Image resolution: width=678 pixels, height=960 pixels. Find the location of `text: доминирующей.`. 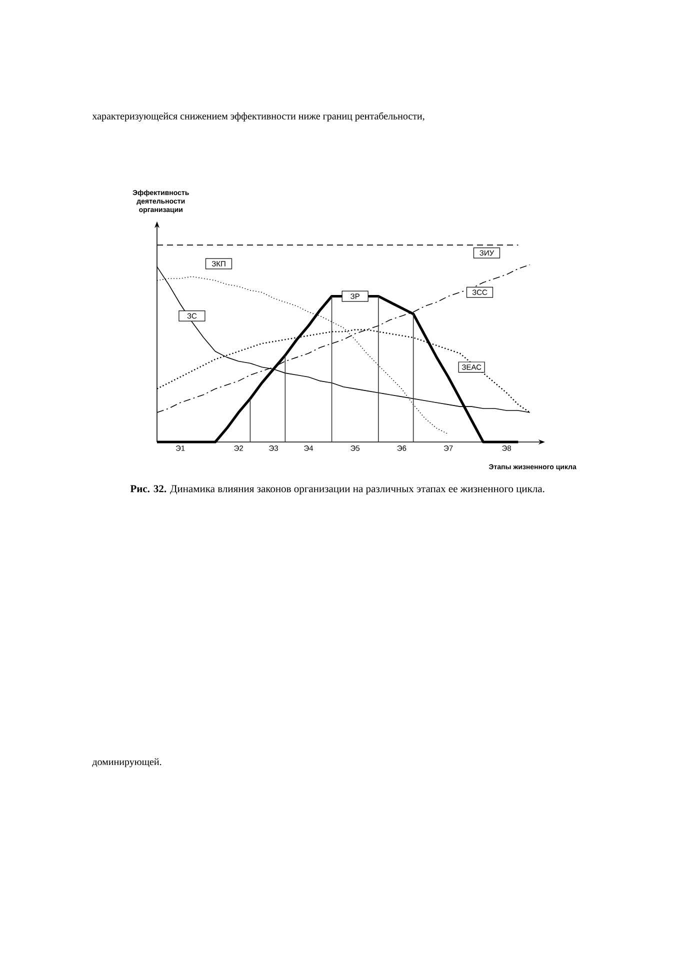

text: доминирующей. is located at coordinates (127, 763).